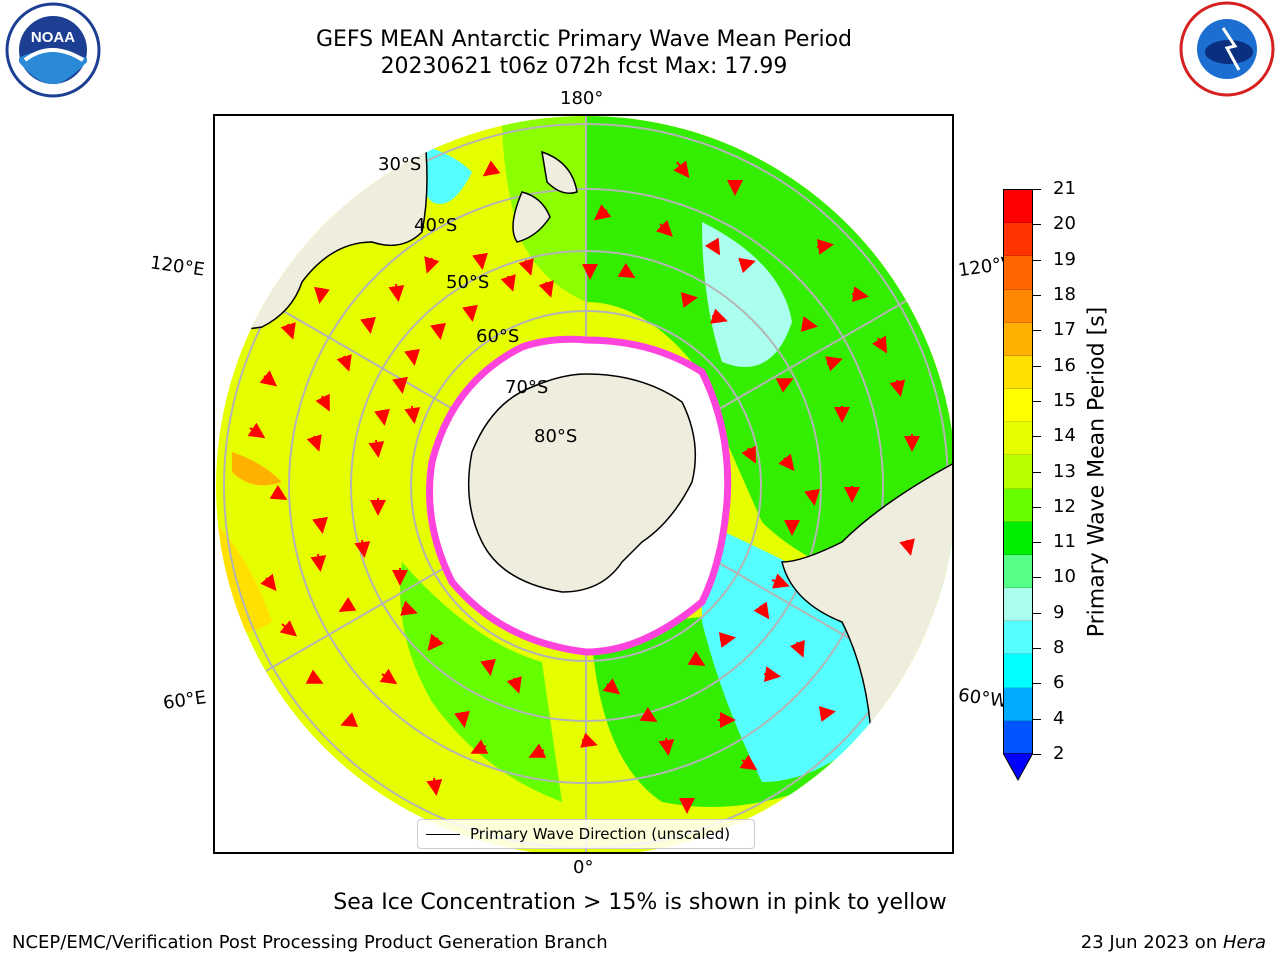 This screenshot has height=960, width=1280. I want to click on colorbar-tick-label: 13, so click(1064, 471).